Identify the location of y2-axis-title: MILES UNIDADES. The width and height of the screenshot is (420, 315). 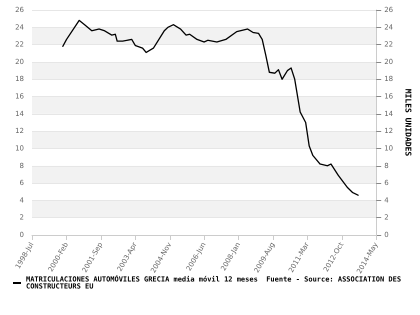
(408, 122).